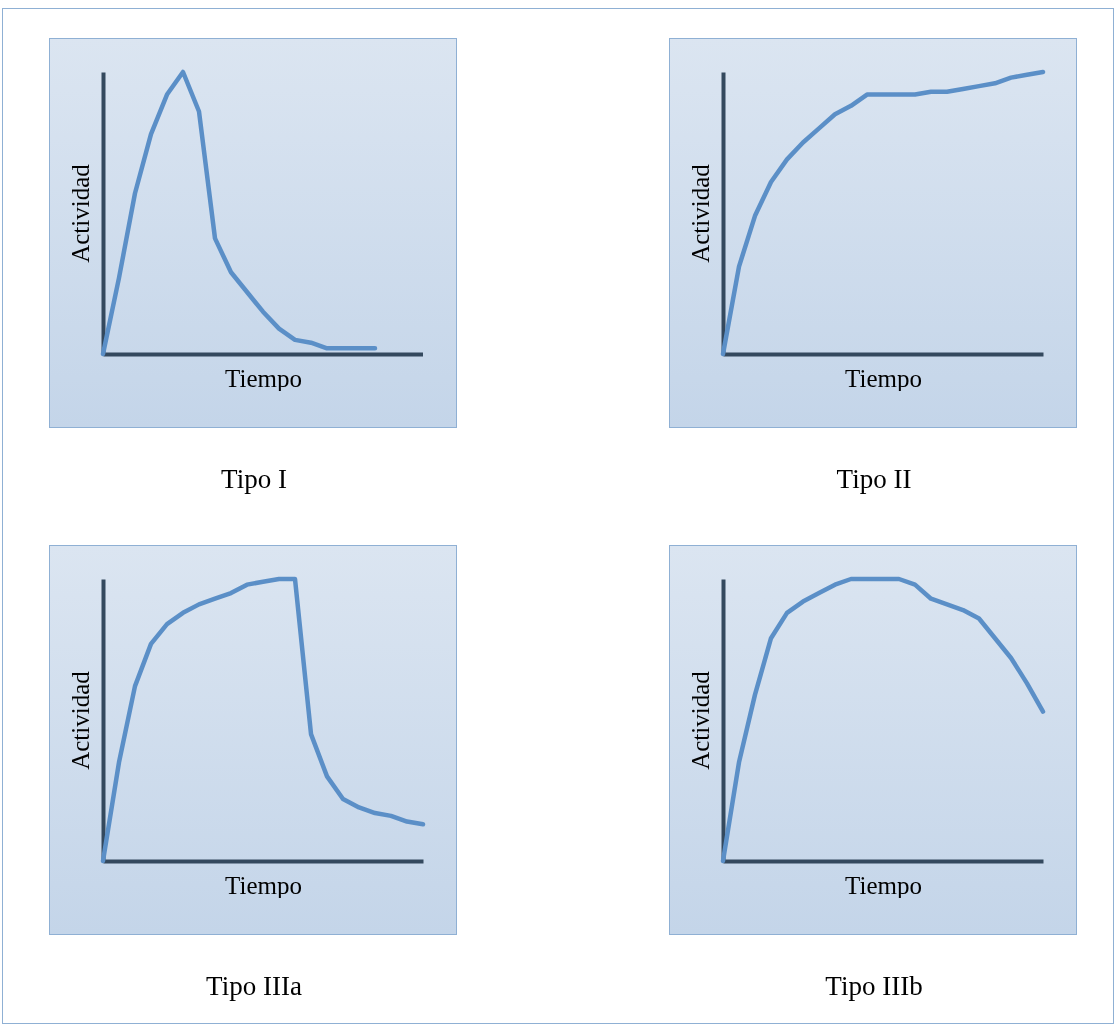 The image size is (1119, 1028). Describe the element at coordinates (874, 986) in the screenshot. I see `text: Tipo IIIb` at that location.